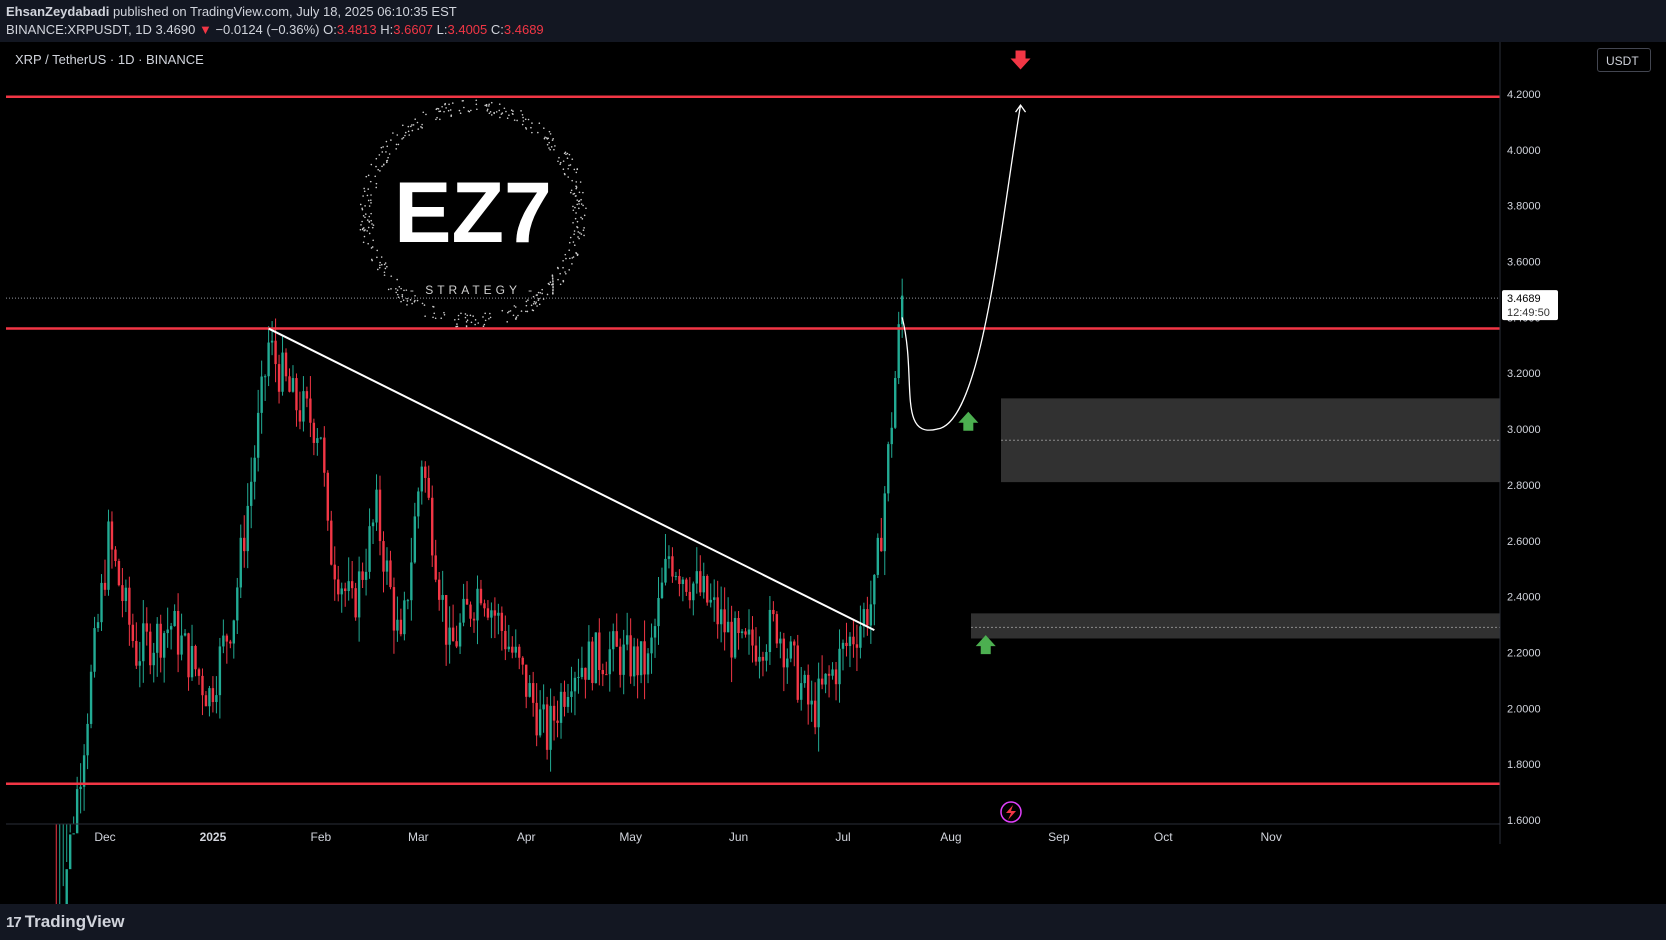  What do you see at coordinates (58, 11) in the screenshot?
I see `author-name: EhsanZeydabadi` at bounding box center [58, 11].